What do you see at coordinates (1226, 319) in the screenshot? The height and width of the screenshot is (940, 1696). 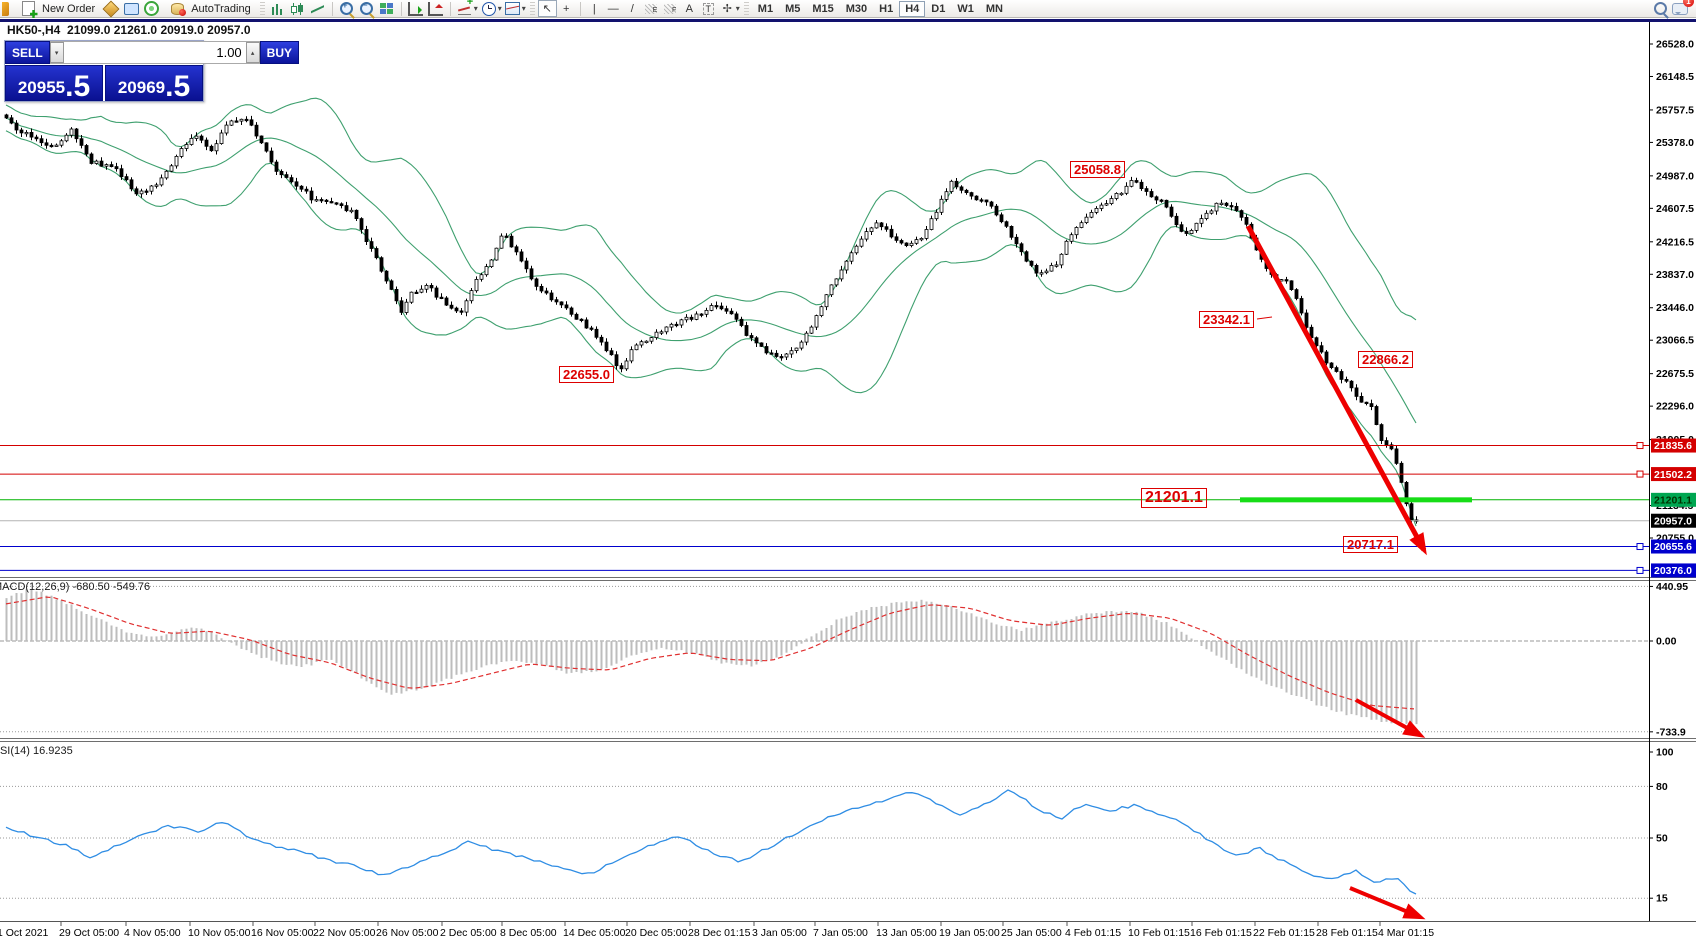 I see `price-callout: 23342.1` at bounding box center [1226, 319].